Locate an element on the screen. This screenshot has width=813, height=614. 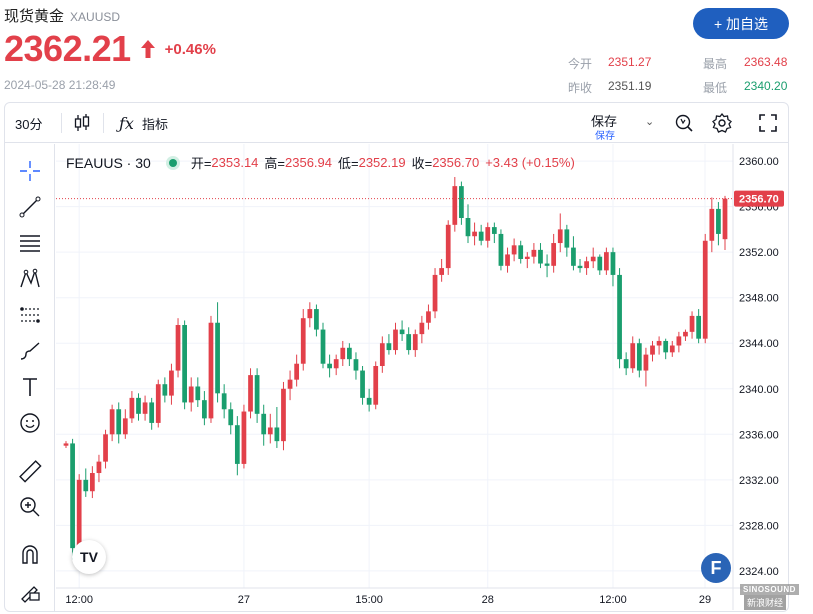
crosshair-icon is located at coordinates (30, 171).